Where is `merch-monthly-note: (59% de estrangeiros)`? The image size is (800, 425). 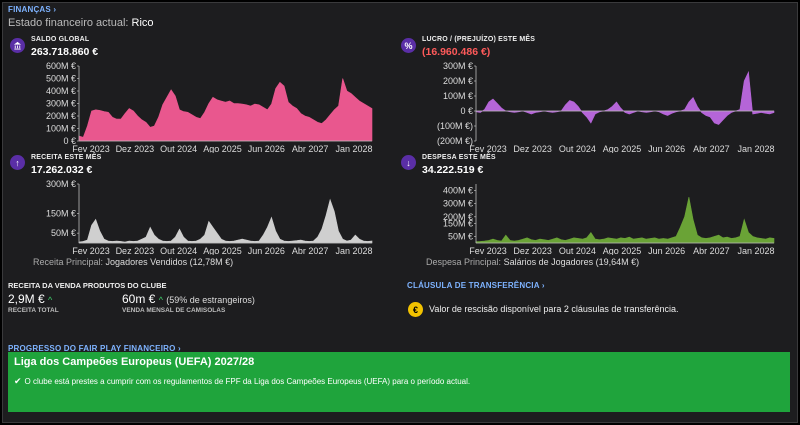
merch-monthly-note: (59% de estrangeiros) is located at coordinates (210, 300).